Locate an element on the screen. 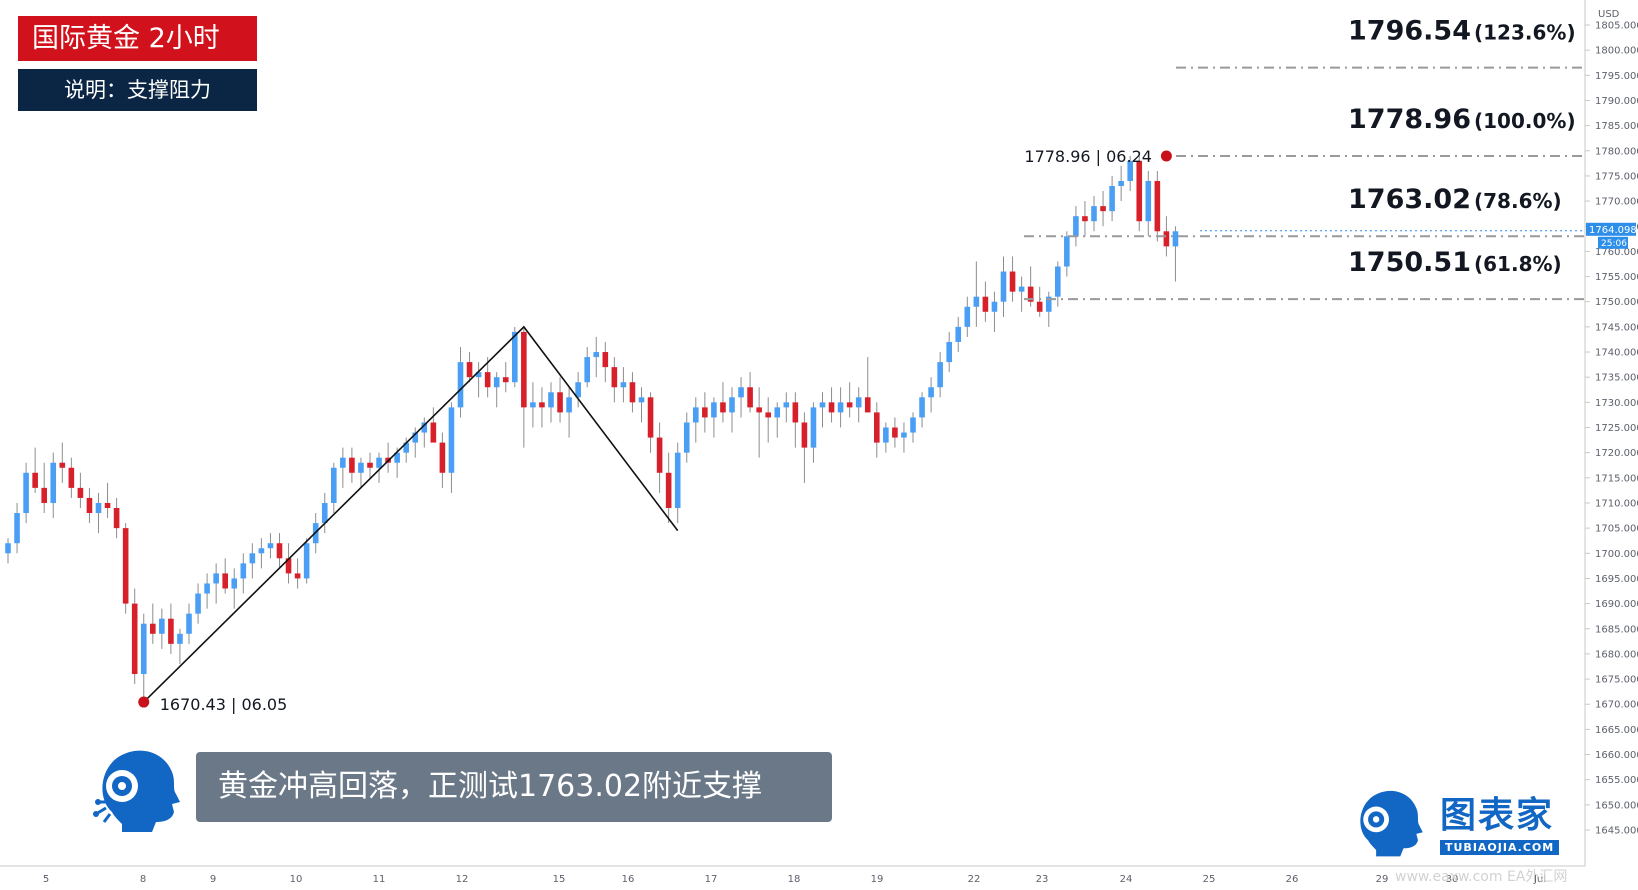 This screenshot has width=1638, height=890. x-tick-label: 10 is located at coordinates (296, 879).